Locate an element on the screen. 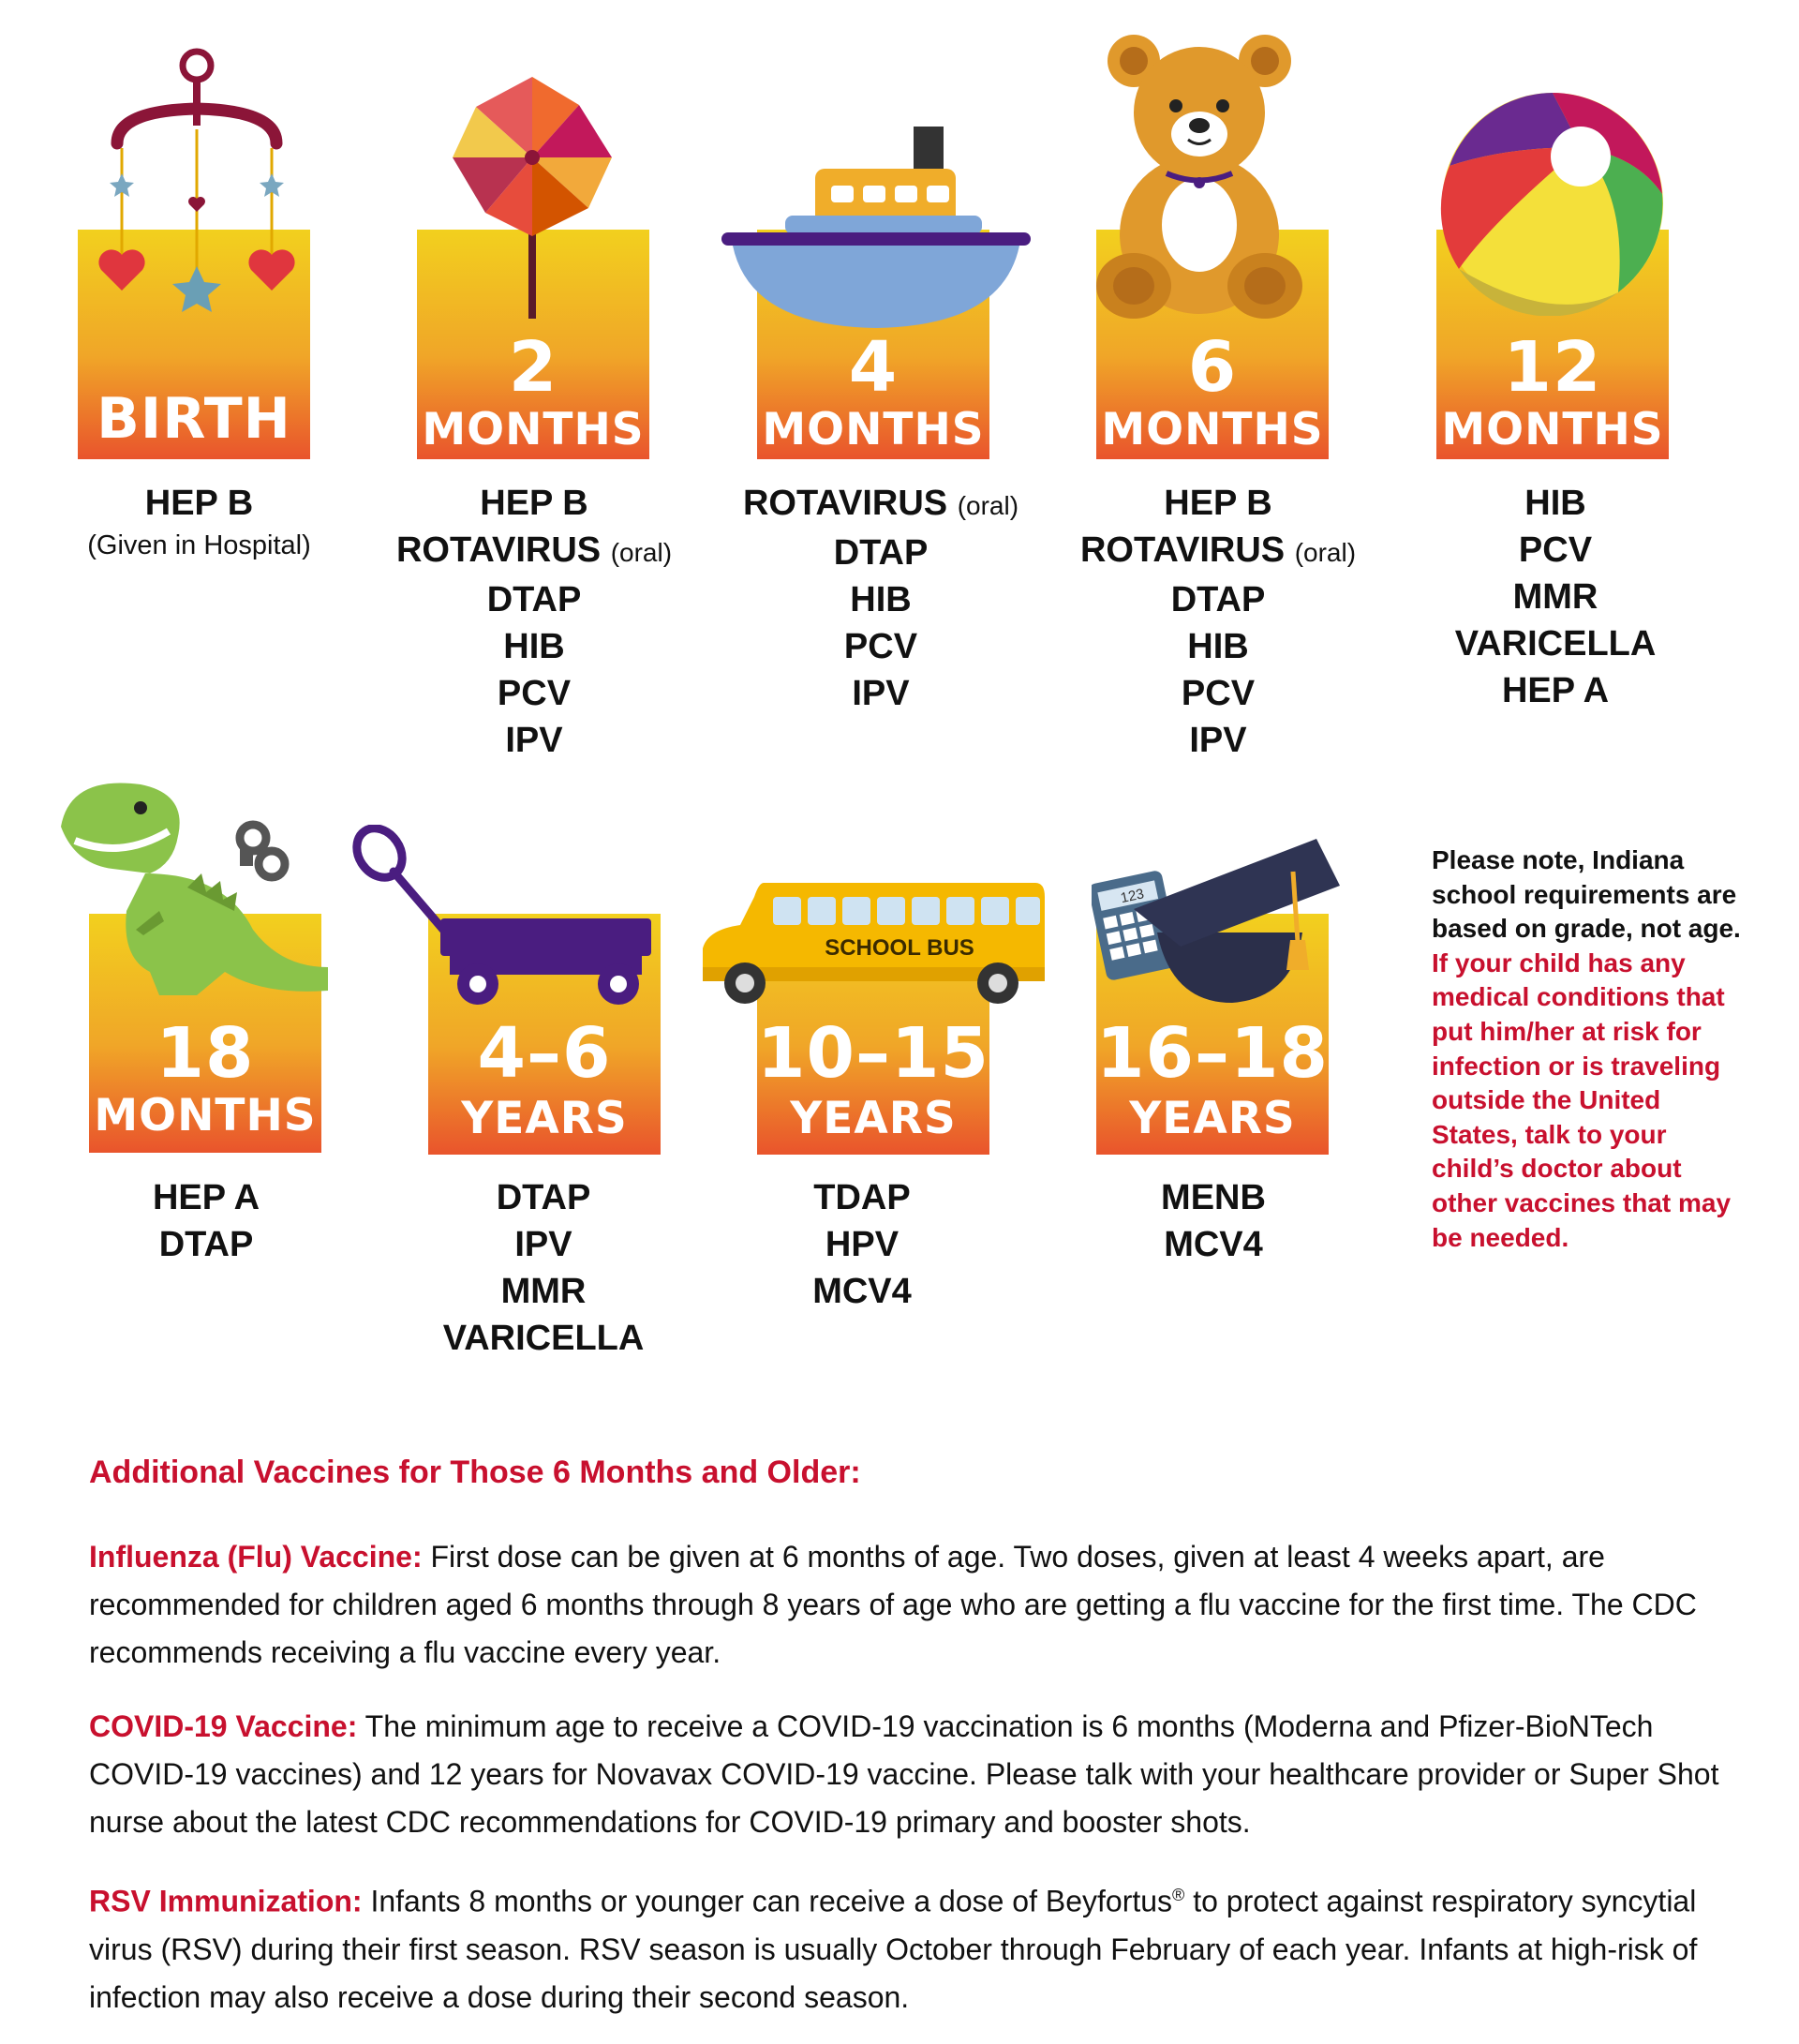 The image size is (1799, 2044). age-number: 4–6 is located at coordinates (544, 1054).